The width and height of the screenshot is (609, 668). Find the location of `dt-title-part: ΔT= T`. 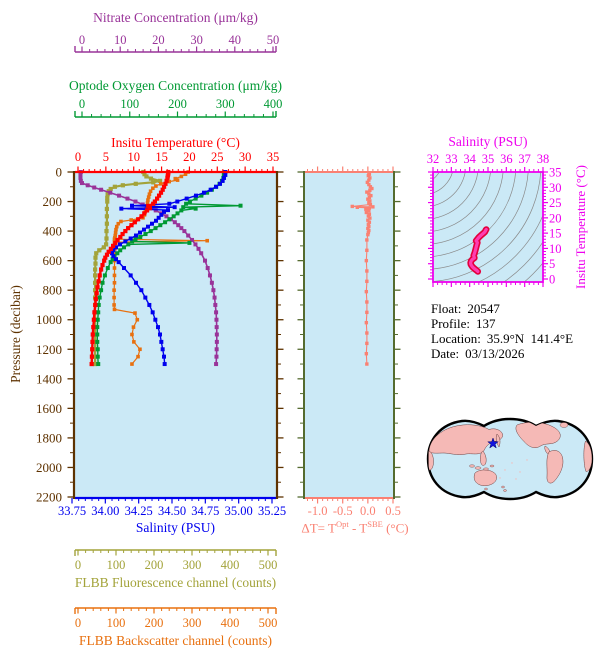

dt-title-part: ΔT= T is located at coordinates (318, 528).